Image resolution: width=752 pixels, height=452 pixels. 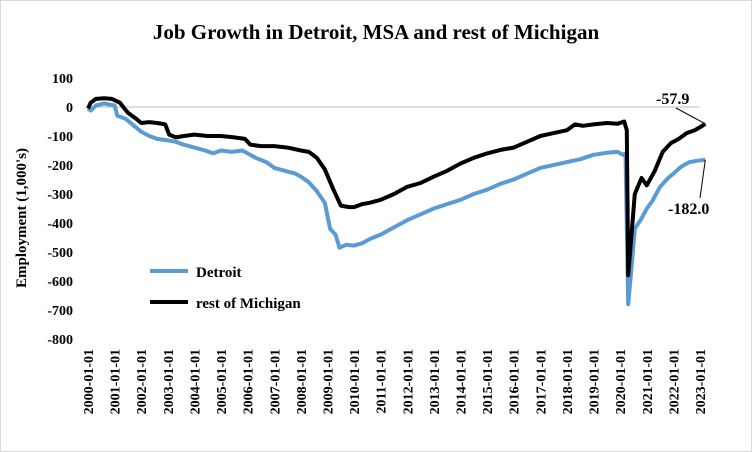 What do you see at coordinates (682, 154) in the screenshot?
I see `annotations: -57.9 -182.0` at bounding box center [682, 154].